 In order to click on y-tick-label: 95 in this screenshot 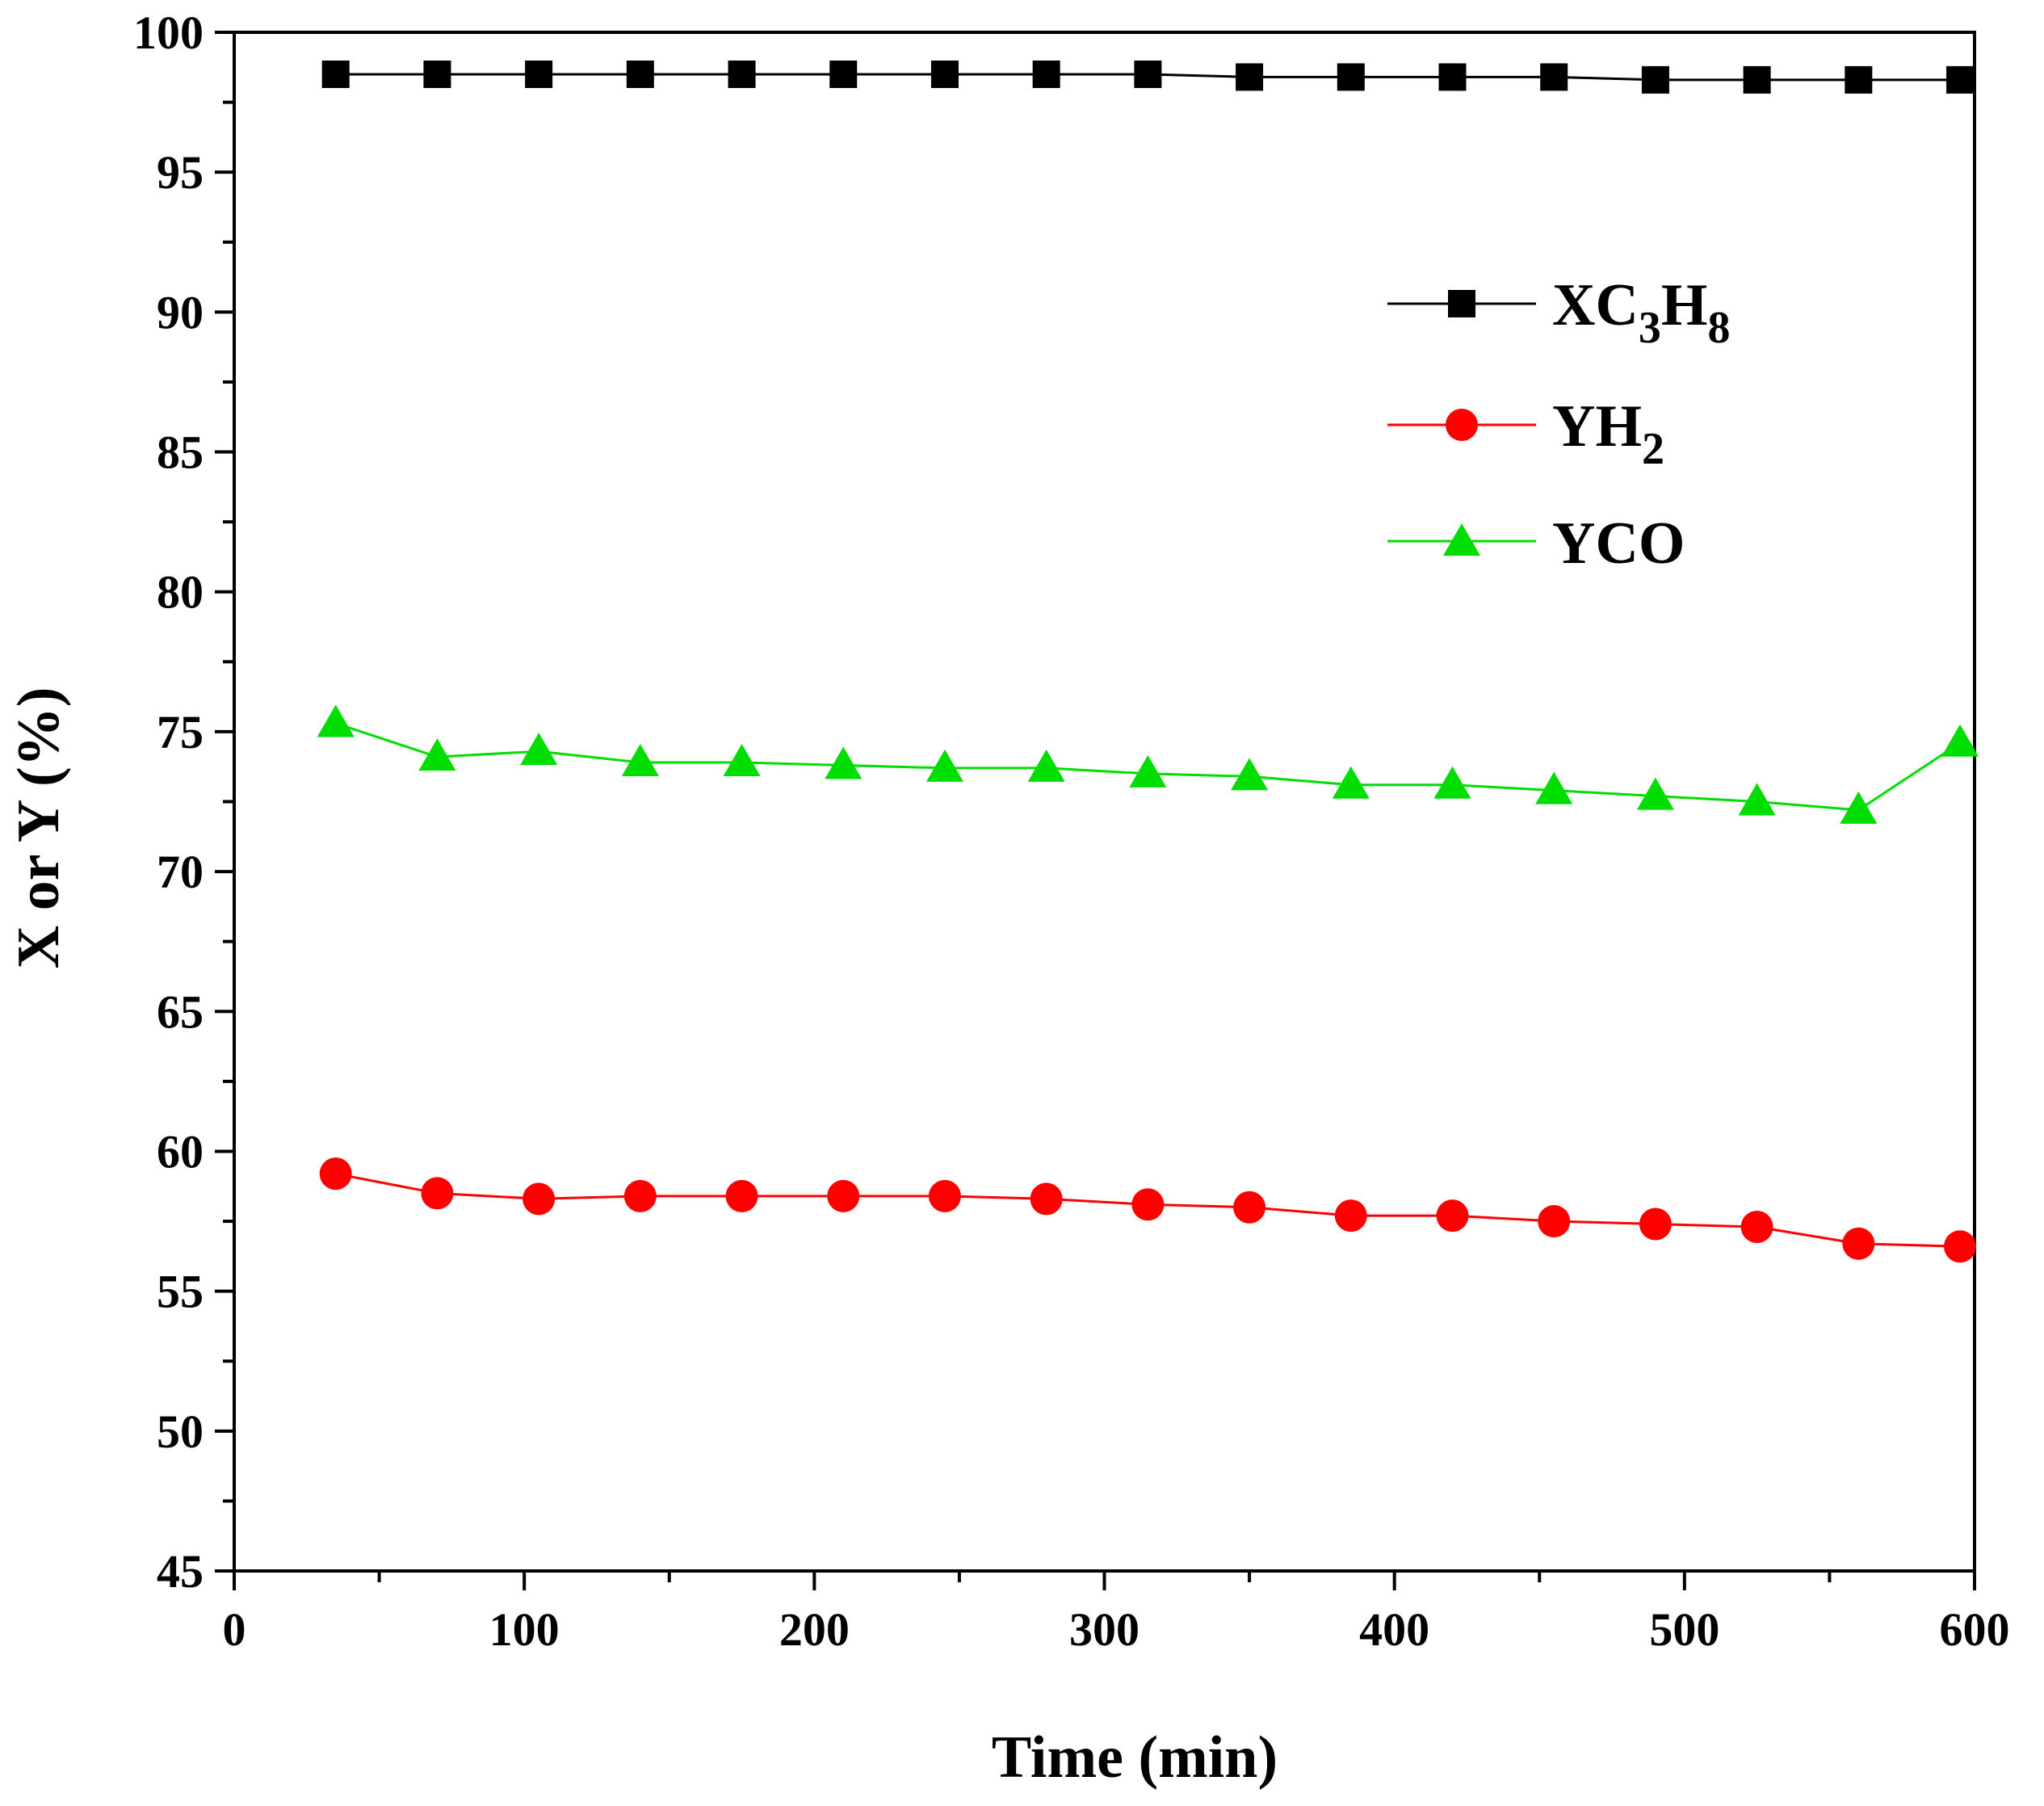, I will do `click(180, 172)`.